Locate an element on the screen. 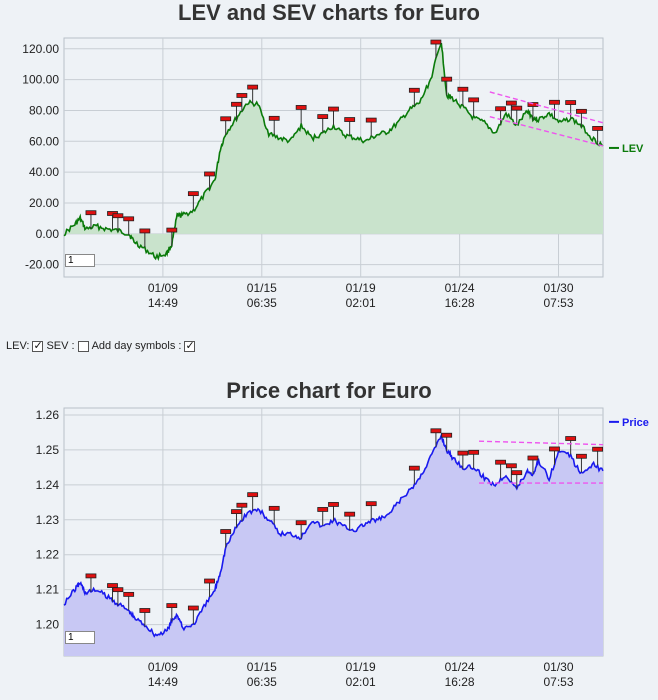 This screenshot has height=700, width=658. legend-label: Price is located at coordinates (635, 423).